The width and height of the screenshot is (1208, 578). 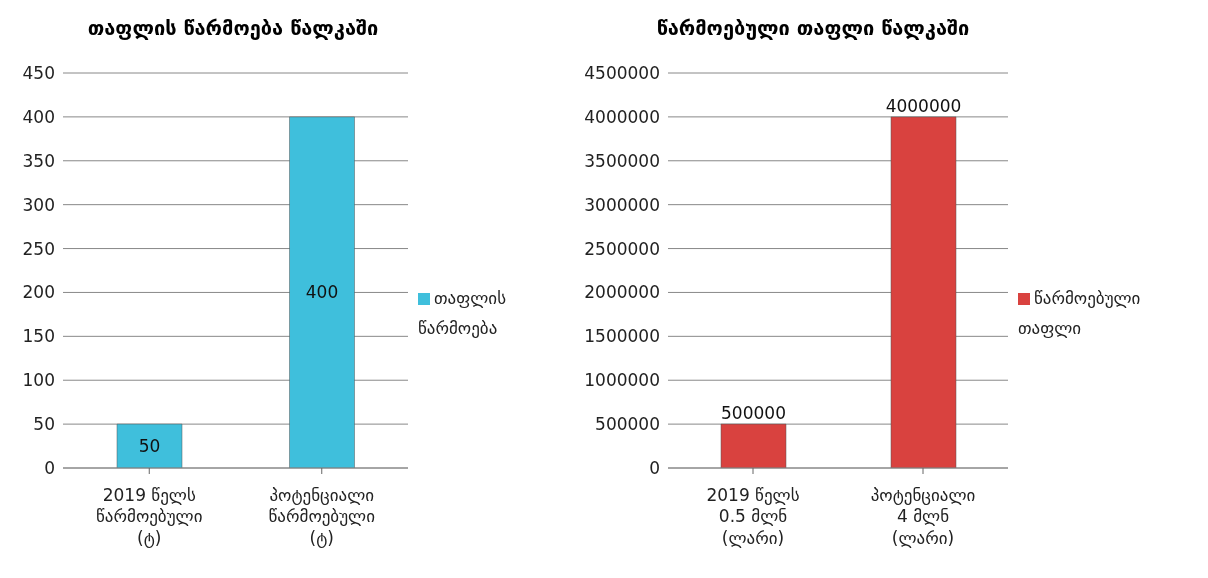 I want to click on y-tick-label: 3000000, so click(x=622, y=204).